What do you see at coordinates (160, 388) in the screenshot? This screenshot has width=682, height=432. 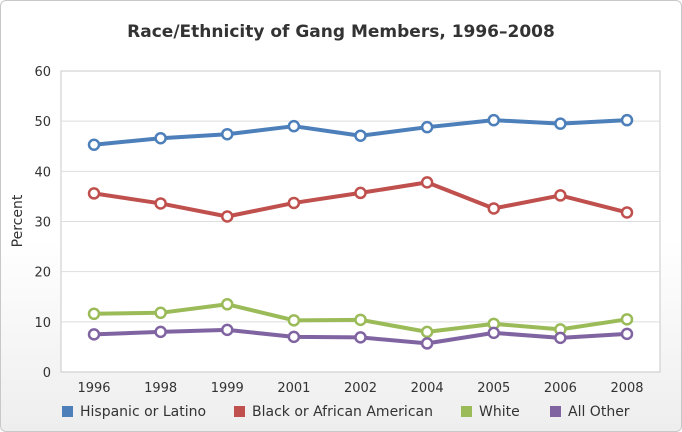 I see `x-tick-label: 1998` at bounding box center [160, 388].